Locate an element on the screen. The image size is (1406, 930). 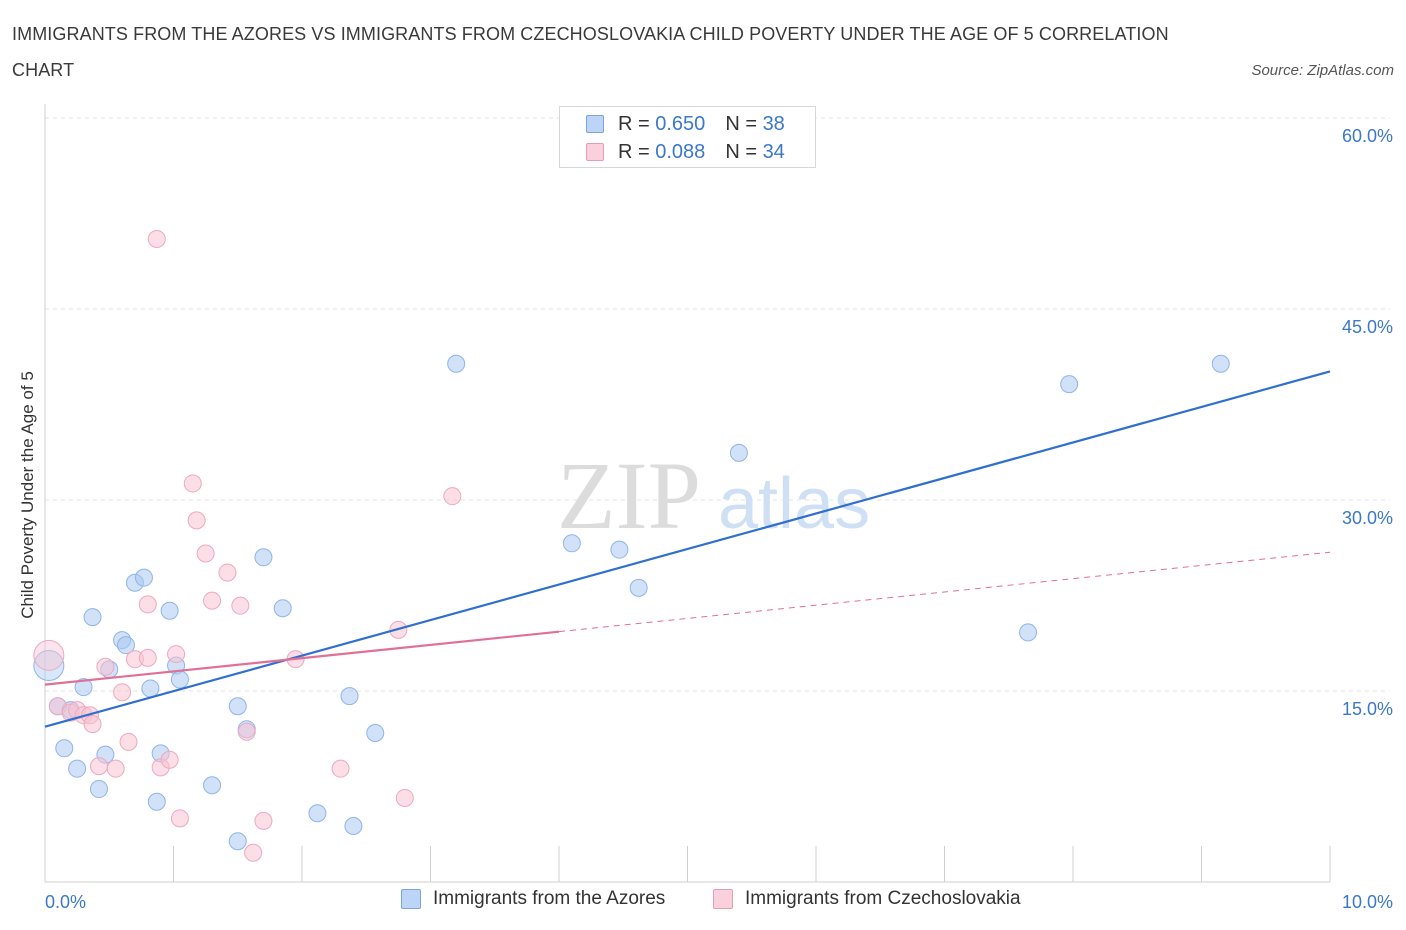
trend-line-czechoslovakia-extension is located at coordinates (944, 592).